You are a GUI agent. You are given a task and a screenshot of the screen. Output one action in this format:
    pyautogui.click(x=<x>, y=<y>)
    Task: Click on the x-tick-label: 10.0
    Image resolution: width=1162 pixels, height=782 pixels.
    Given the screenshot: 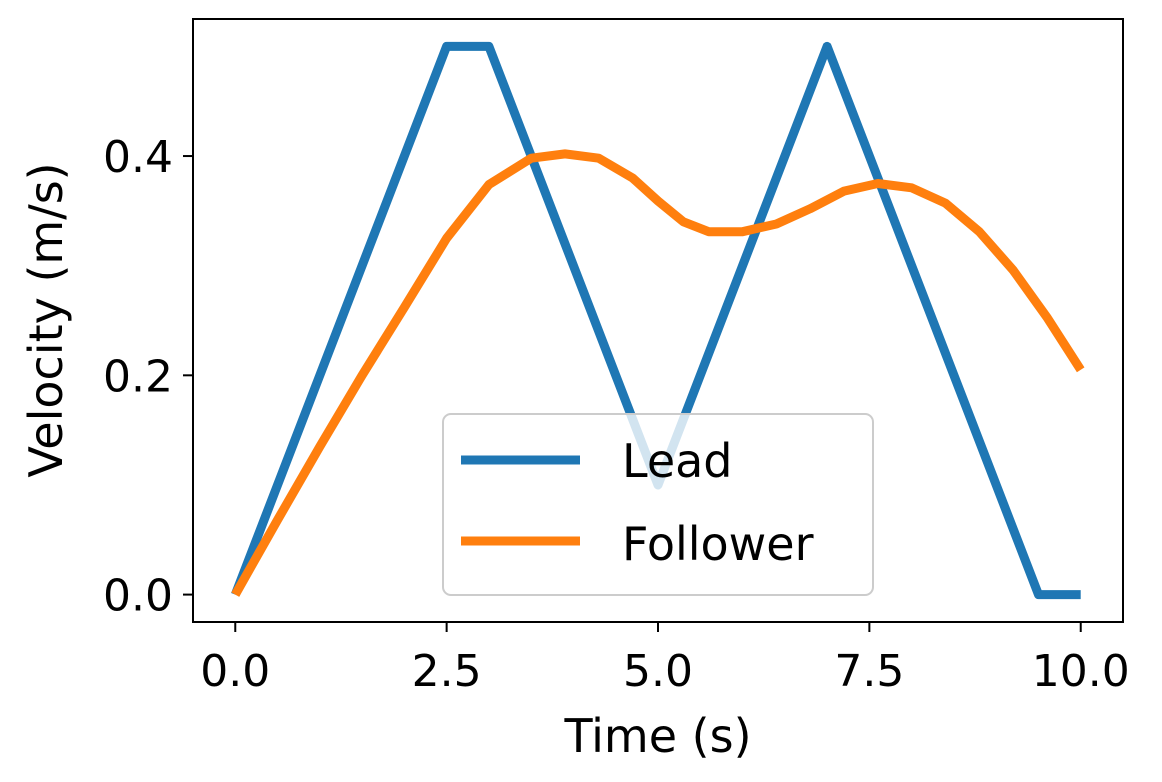 What is the action you would take?
    pyautogui.click(x=1081, y=671)
    